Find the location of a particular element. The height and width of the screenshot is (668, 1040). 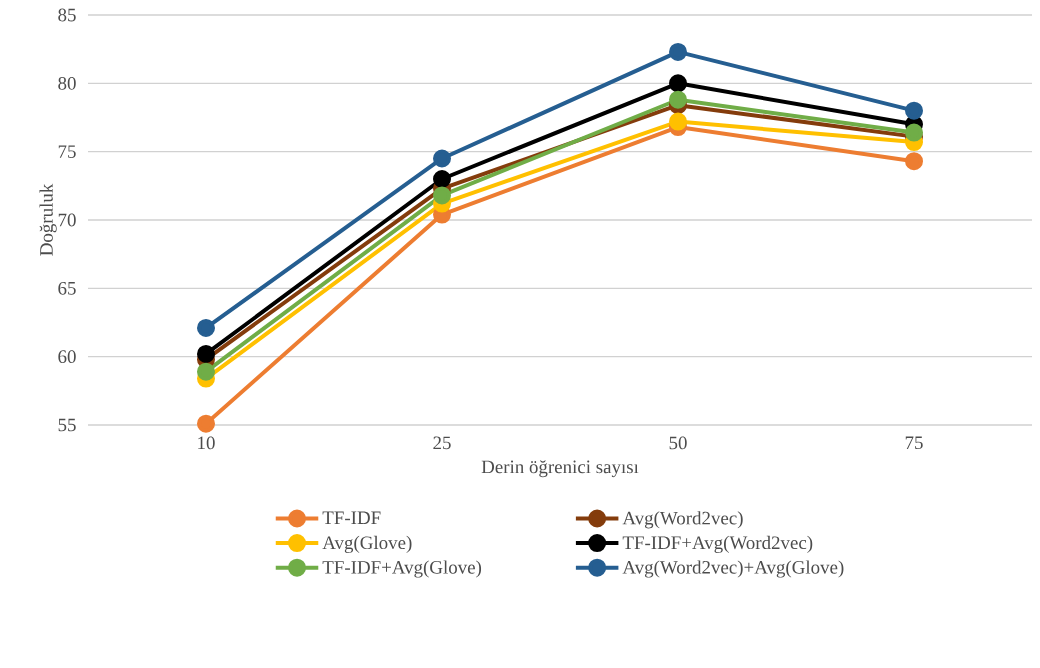

legend-label: TF-IDF is located at coordinates (351, 517).